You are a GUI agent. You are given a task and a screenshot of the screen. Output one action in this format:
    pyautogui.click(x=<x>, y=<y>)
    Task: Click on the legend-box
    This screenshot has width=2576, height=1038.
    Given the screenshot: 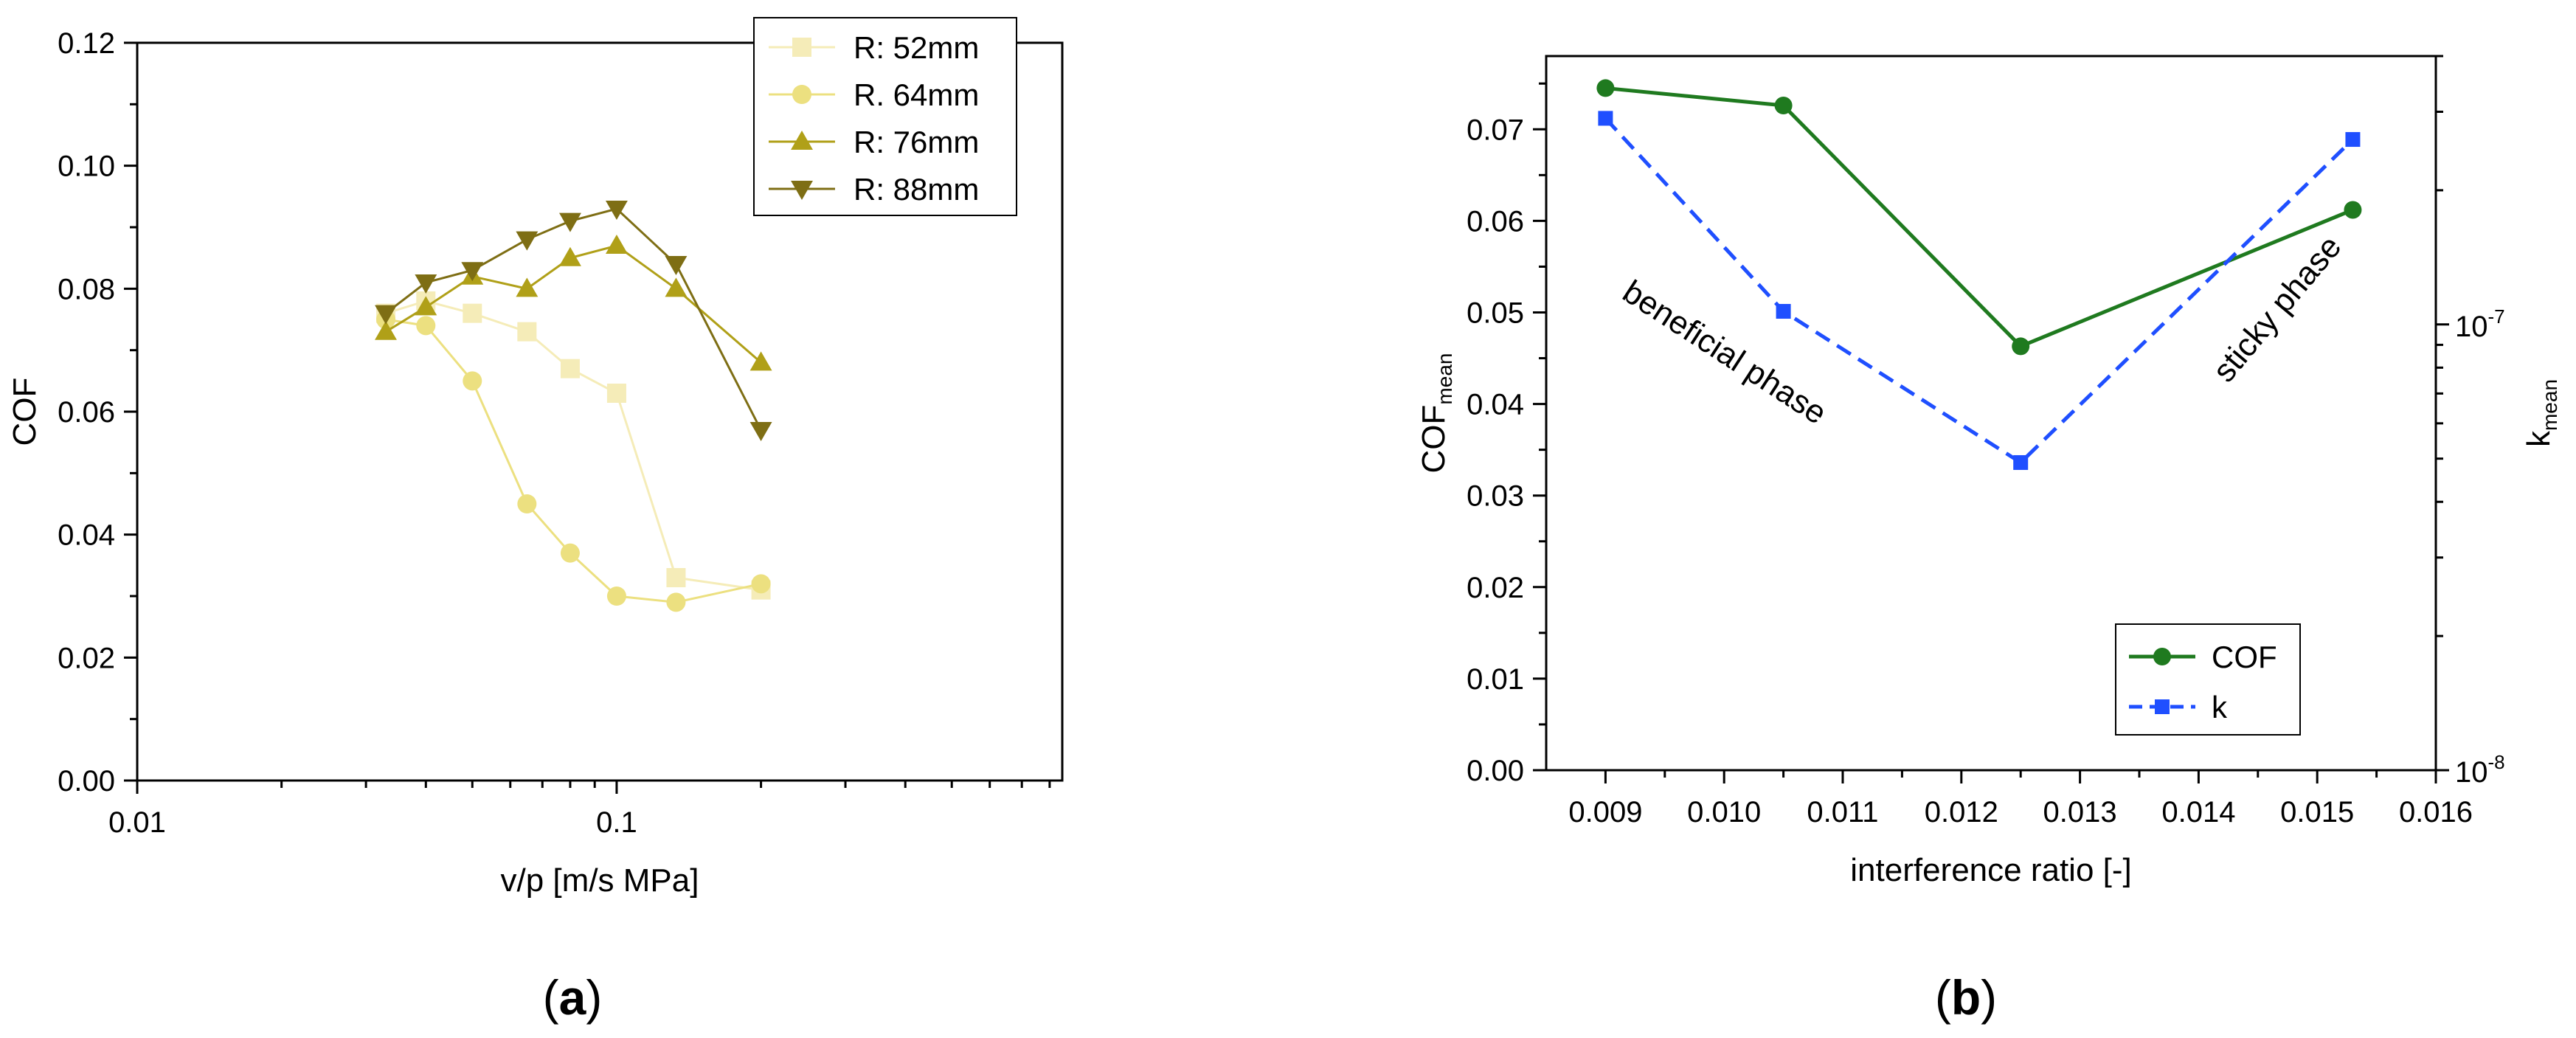 What is the action you would take?
    pyautogui.click(x=2208, y=680)
    